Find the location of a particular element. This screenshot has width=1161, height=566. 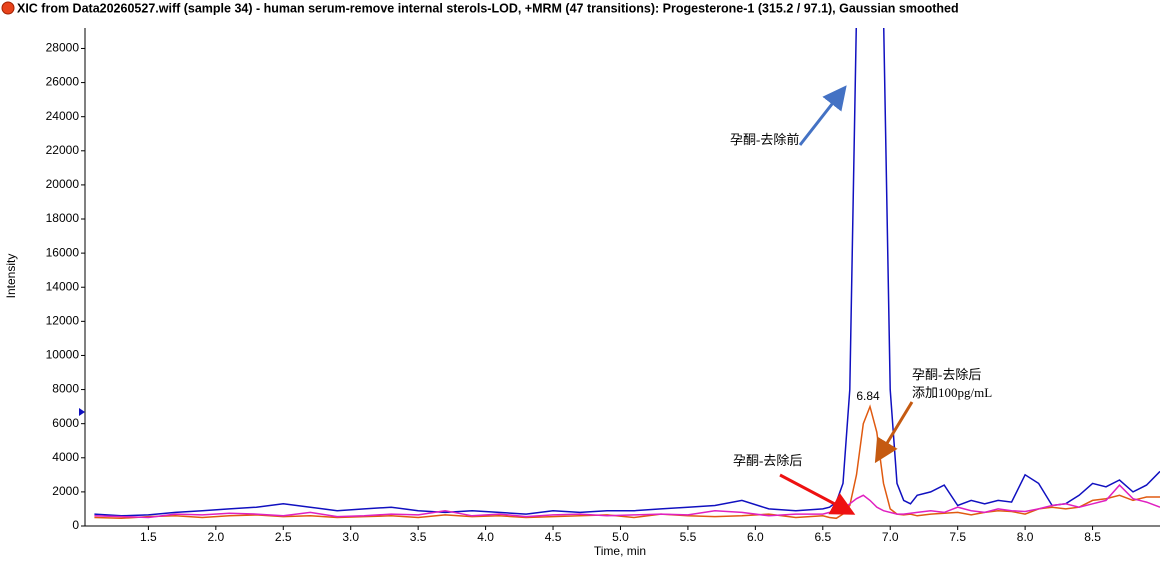

x-tick-label: 2.5 is located at coordinates (283, 537).